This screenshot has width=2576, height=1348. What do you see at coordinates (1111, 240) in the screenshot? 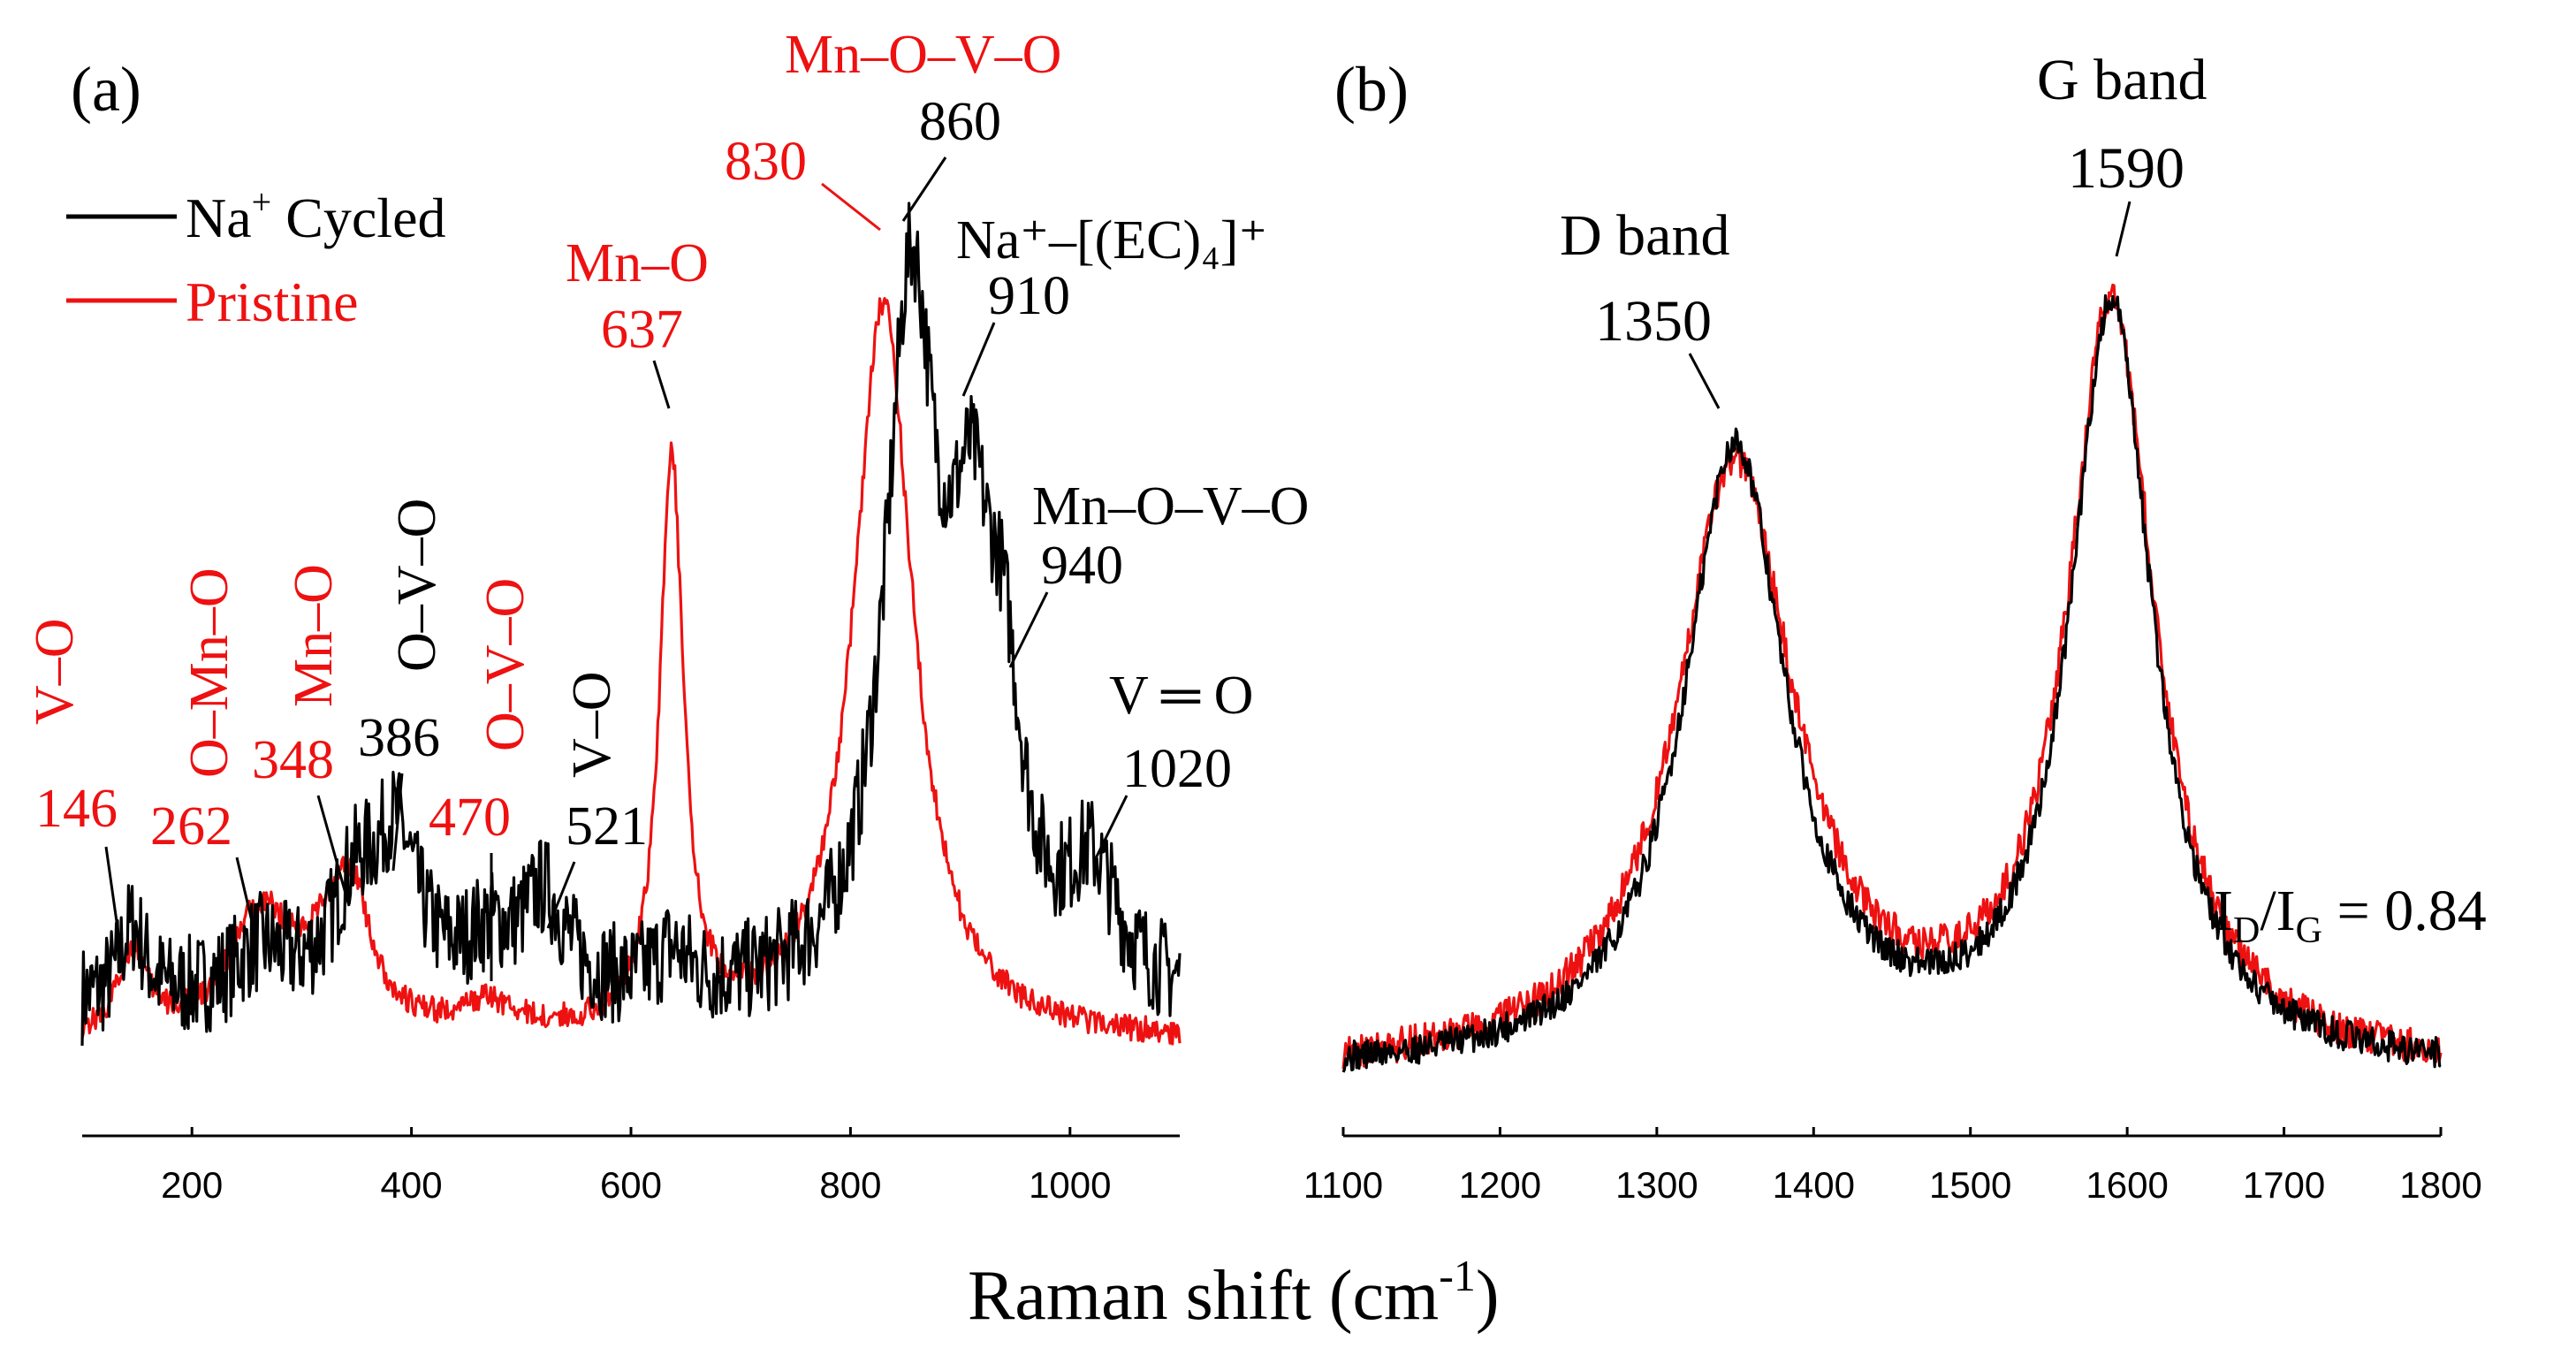
I see `annot-910-name: Na⁺–[(EC)₄]⁺` at bounding box center [1111, 240].